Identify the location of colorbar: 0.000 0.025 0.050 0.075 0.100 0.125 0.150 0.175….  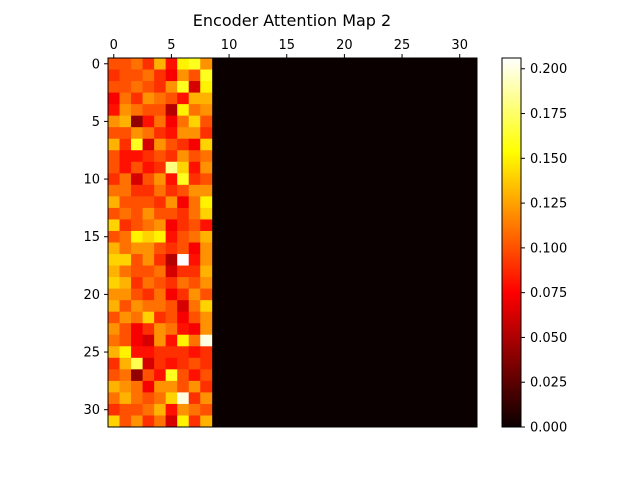
(534, 246).